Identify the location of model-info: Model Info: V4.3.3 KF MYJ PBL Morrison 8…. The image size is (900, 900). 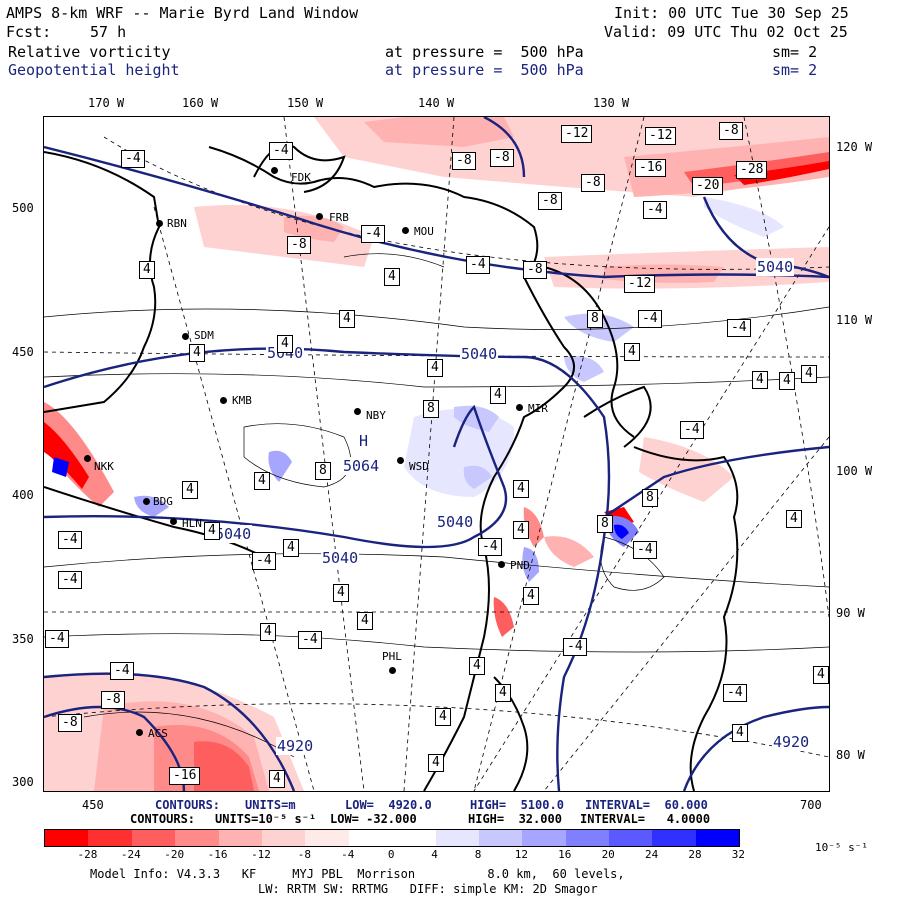
(357, 874).